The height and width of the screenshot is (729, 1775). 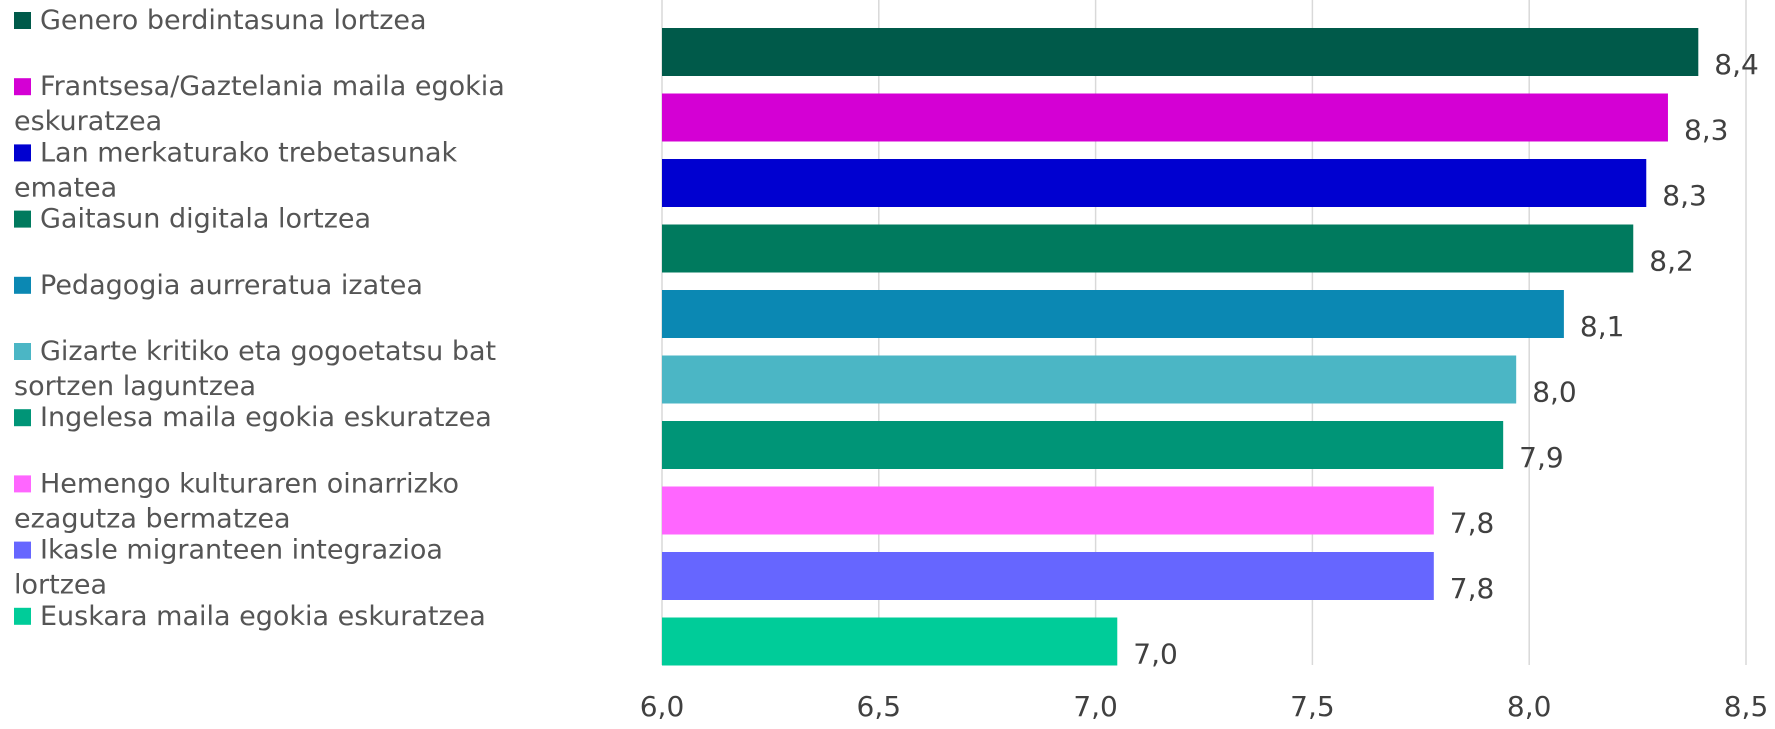 I want to click on bar-value-label: 7,9, so click(x=1541, y=457).